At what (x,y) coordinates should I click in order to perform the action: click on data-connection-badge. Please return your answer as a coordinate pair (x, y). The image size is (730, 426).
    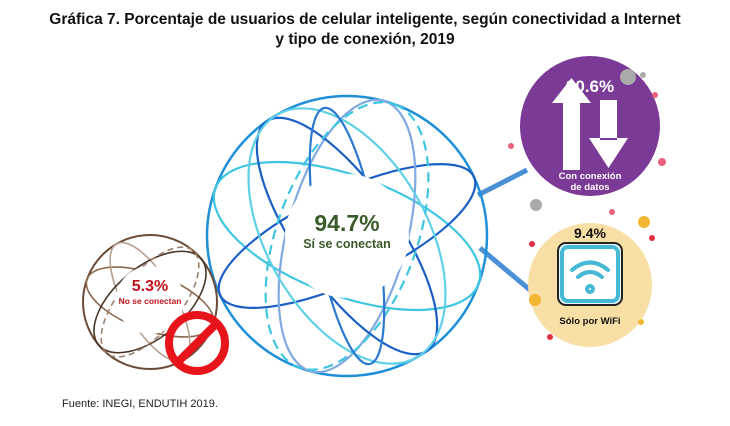
    Looking at the image, I should click on (587, 135).